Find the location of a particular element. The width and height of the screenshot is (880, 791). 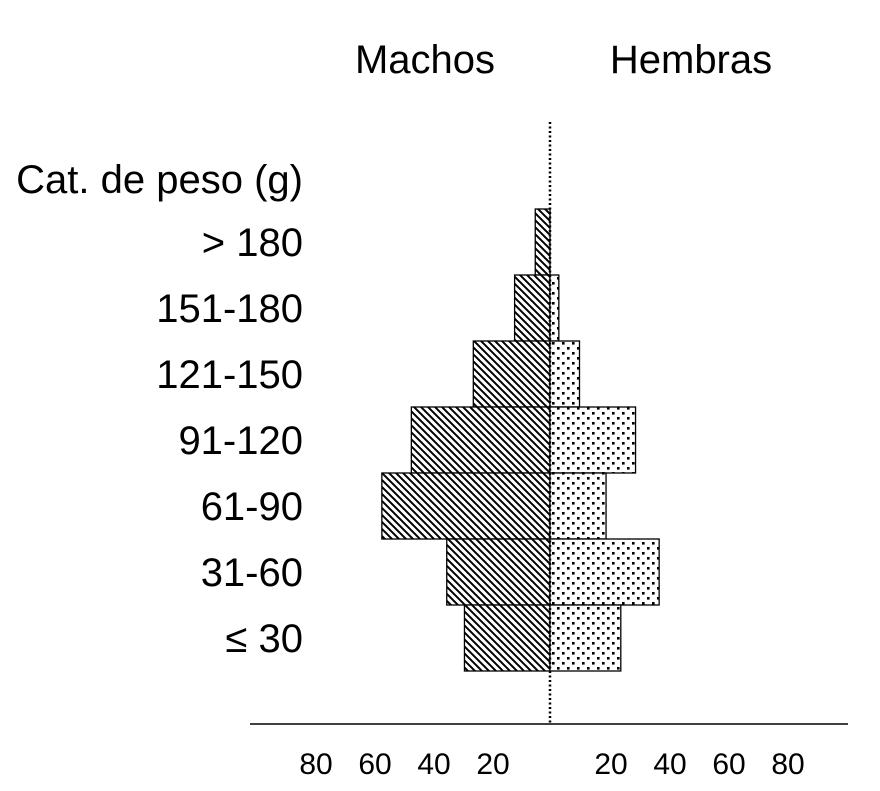

x-tick-right-0: 20 is located at coordinates (610, 764).